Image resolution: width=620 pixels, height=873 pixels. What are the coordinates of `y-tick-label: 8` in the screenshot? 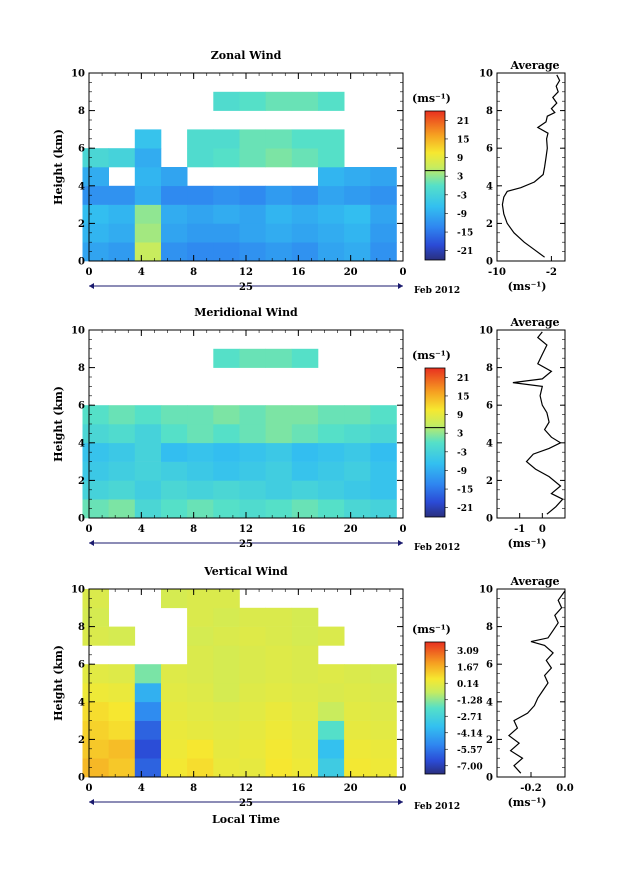 It's located at (81, 627).